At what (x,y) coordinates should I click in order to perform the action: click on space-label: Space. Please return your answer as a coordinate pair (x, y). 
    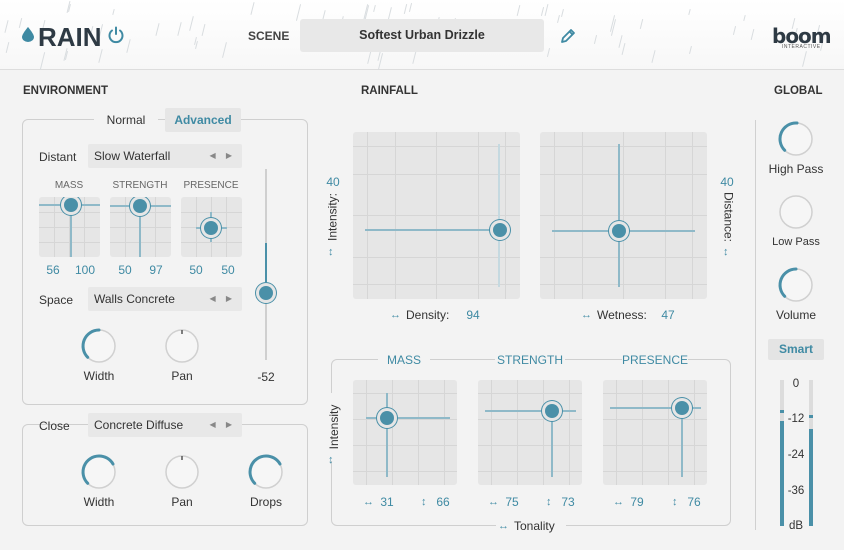
    Looking at the image, I should click on (56, 300).